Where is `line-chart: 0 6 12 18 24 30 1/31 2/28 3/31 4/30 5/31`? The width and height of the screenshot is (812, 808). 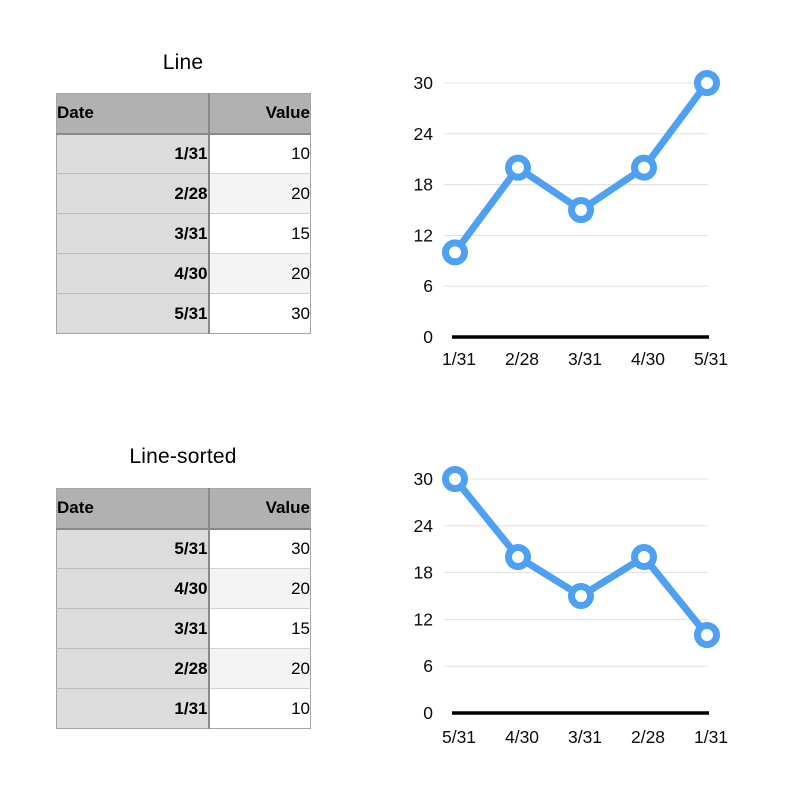
line-chart: 0 6 12 18 24 30 1/31 2/28 3/31 4/30 5/31 is located at coordinates (571, 219).